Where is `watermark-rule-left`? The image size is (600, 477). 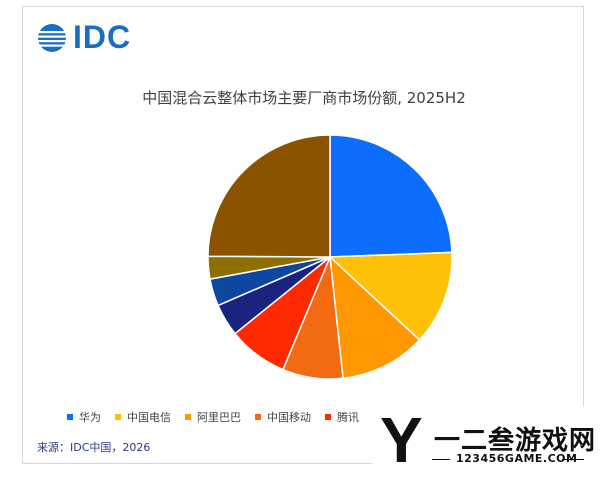
watermark-rule-left is located at coordinates (441, 459).